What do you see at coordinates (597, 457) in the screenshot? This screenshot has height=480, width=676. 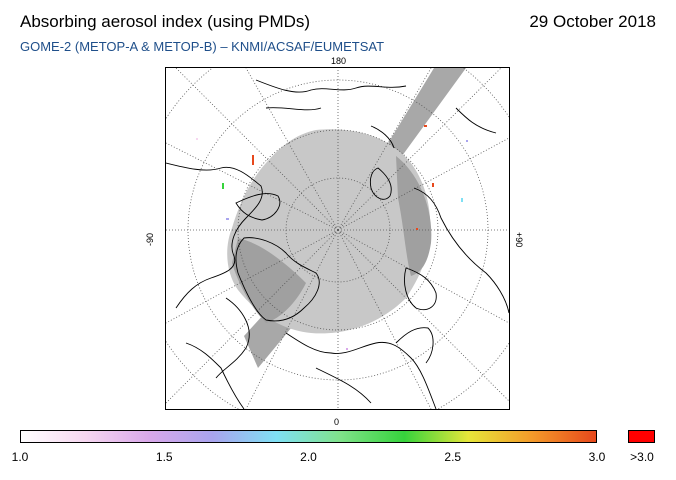 I see `colorbar-tick-label: 3.0` at bounding box center [597, 457].